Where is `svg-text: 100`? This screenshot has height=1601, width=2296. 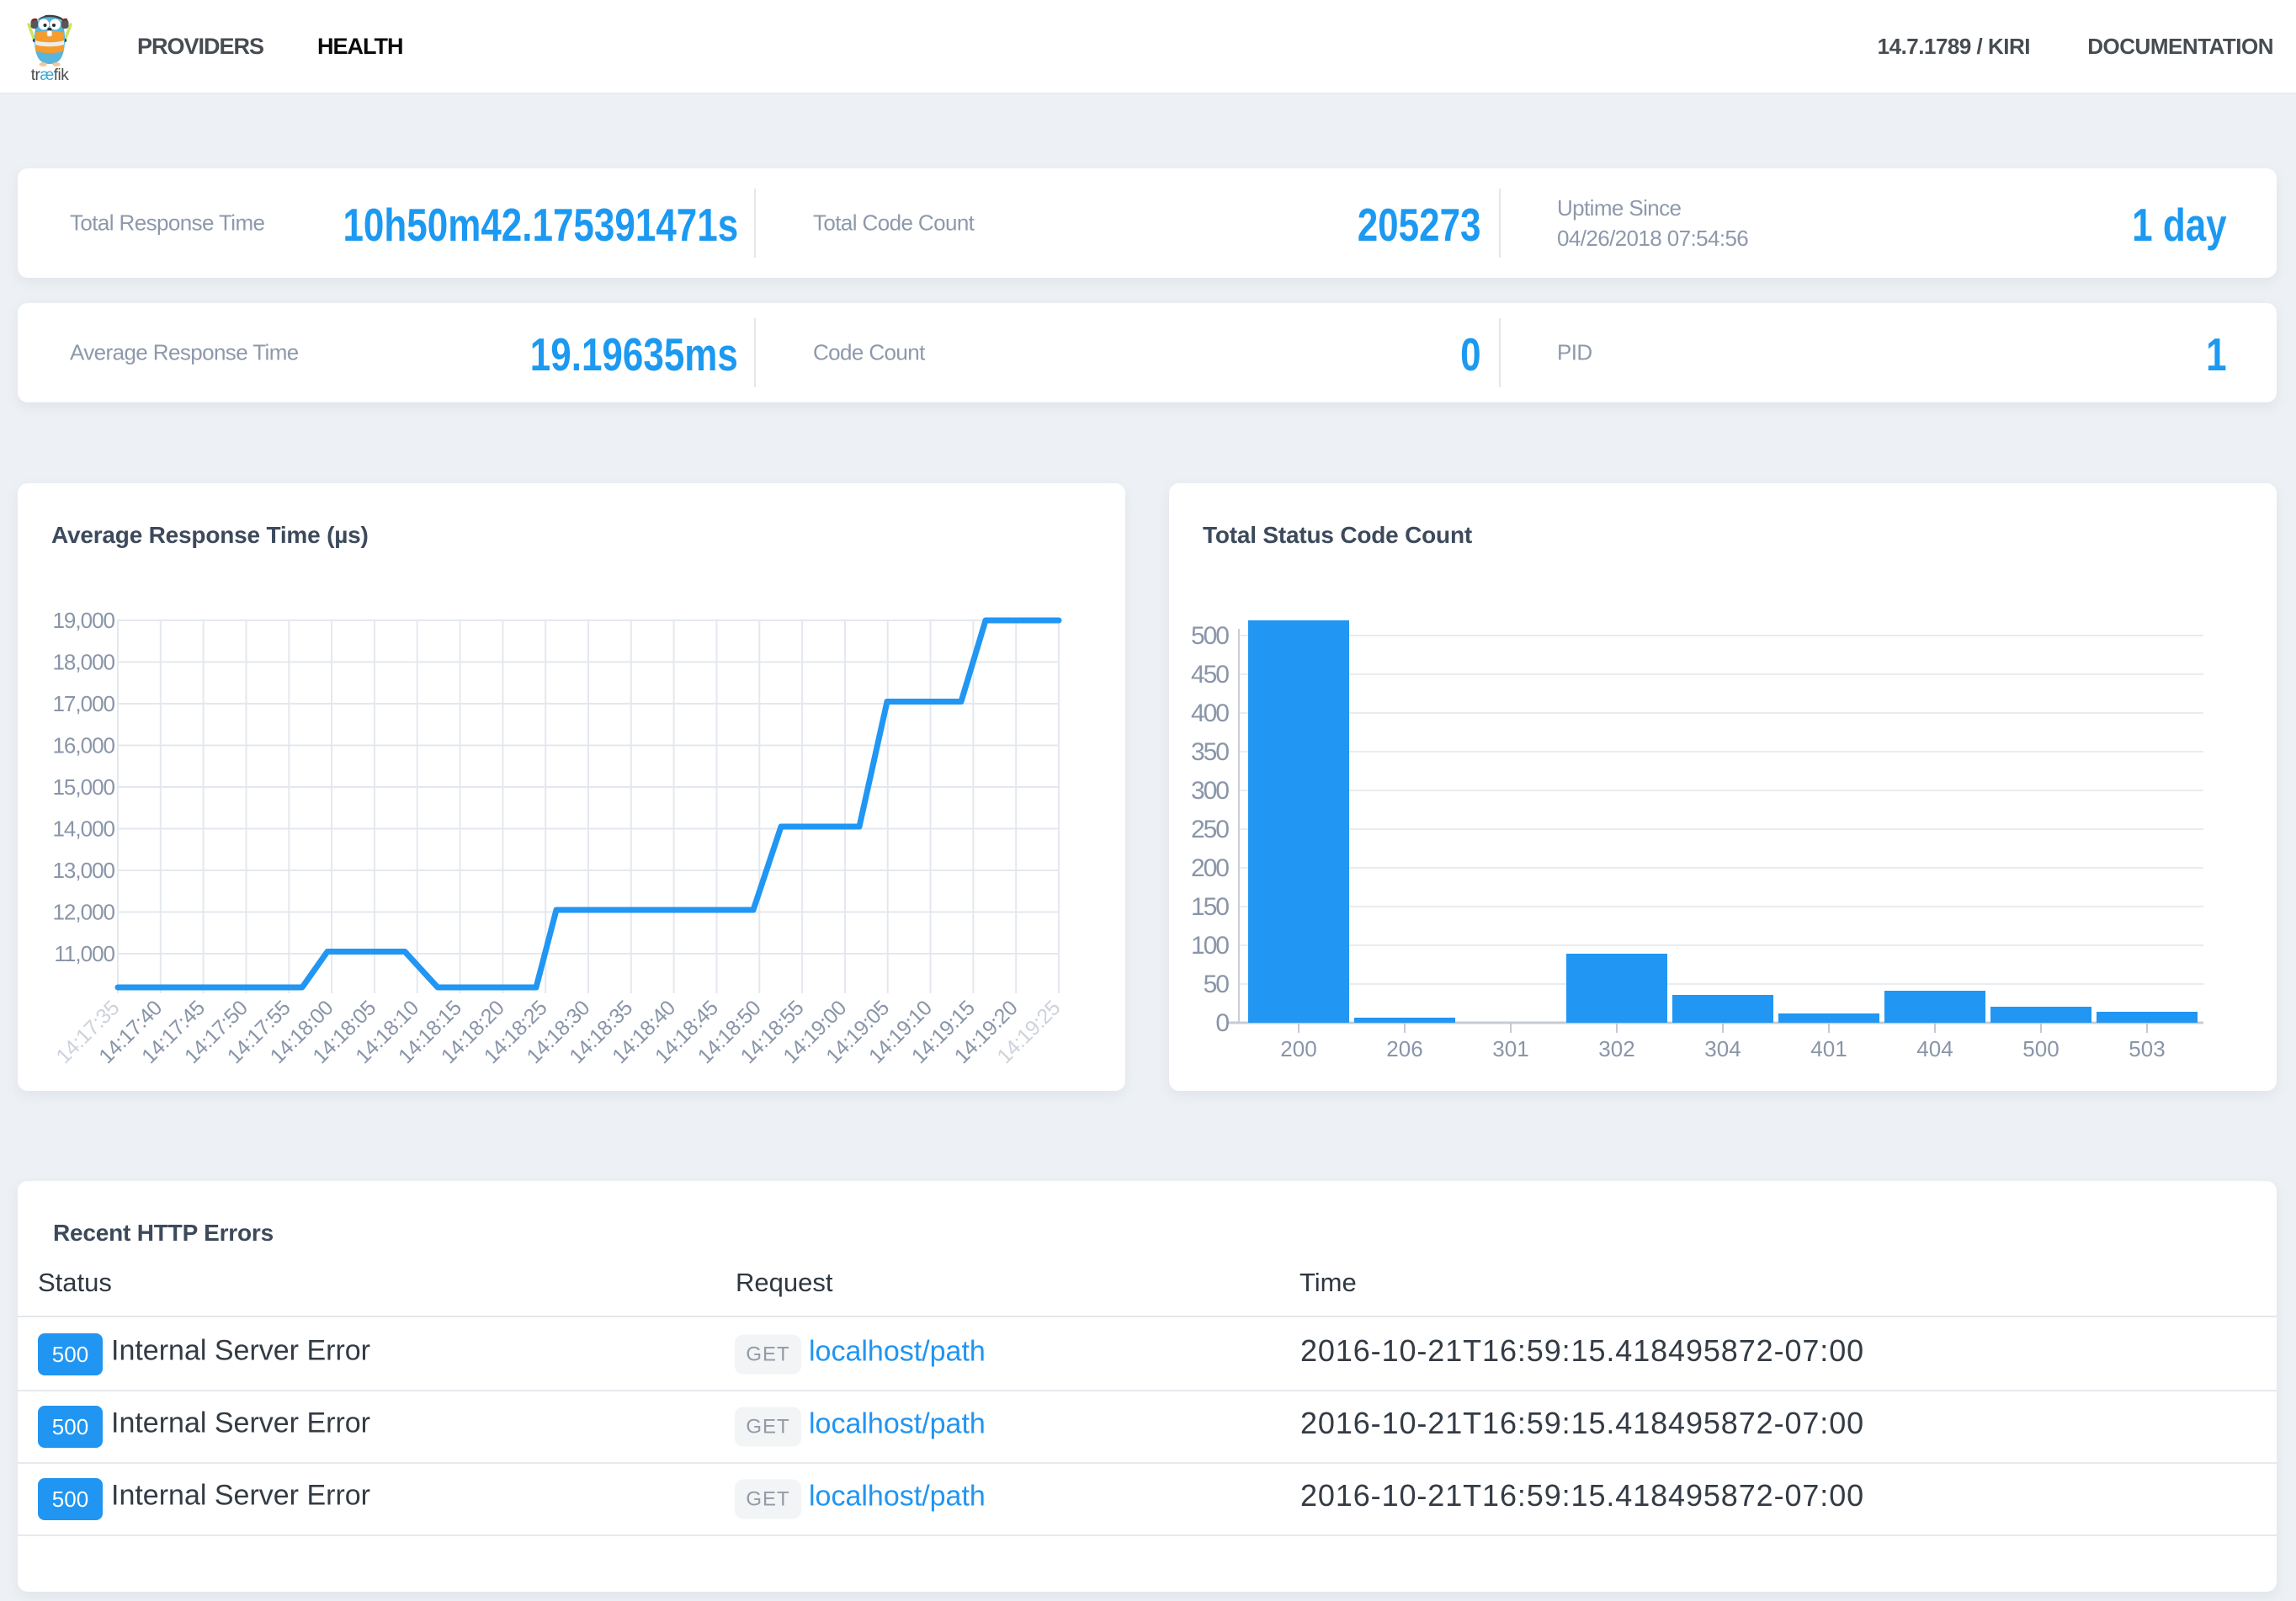
svg-text: 100 is located at coordinates (1210, 946).